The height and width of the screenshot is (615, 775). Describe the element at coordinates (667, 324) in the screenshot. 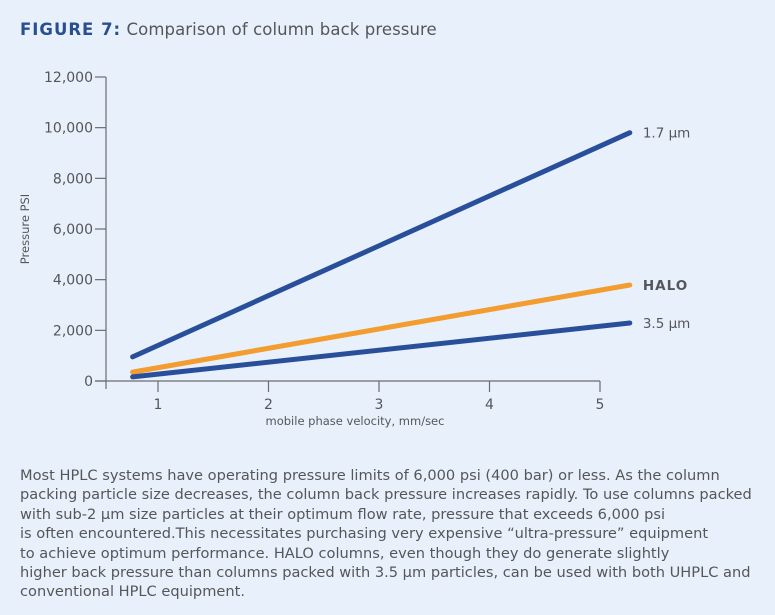

I see `series-label: 3.5 µm` at that location.